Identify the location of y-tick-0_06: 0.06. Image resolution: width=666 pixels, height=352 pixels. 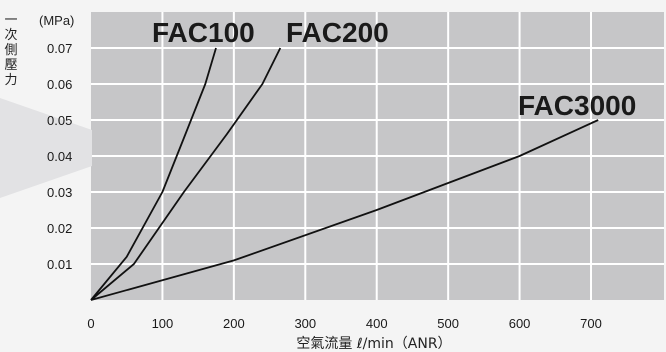
(59, 84).